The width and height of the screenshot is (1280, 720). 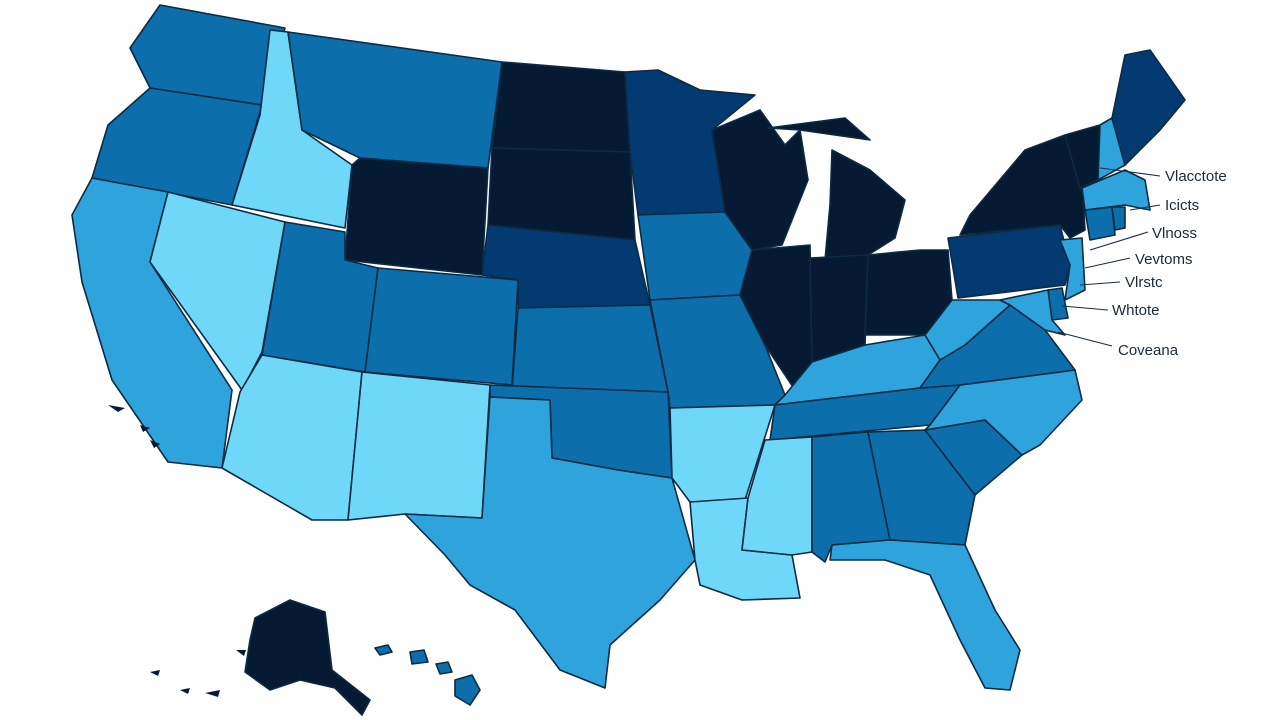 I want to click on state-ga, so click(x=921, y=487).